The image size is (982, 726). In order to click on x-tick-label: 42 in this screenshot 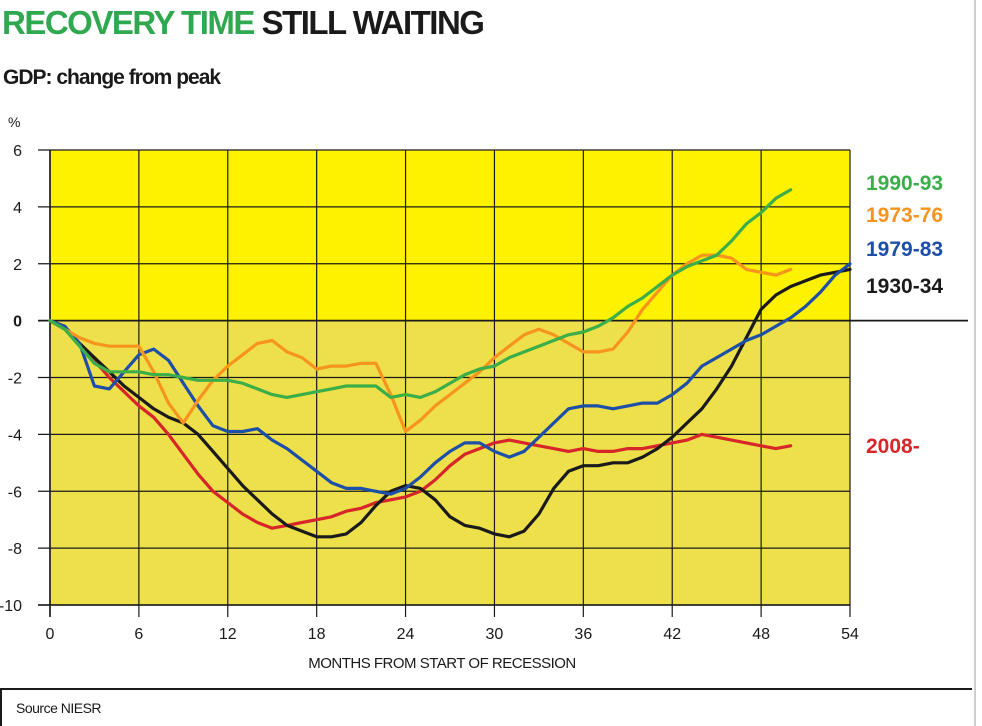, I will do `click(672, 634)`.